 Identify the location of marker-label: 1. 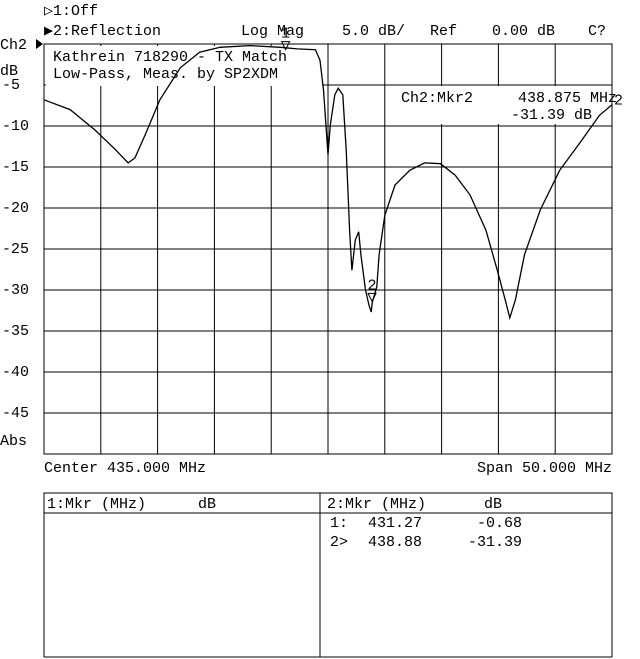
(285, 34).